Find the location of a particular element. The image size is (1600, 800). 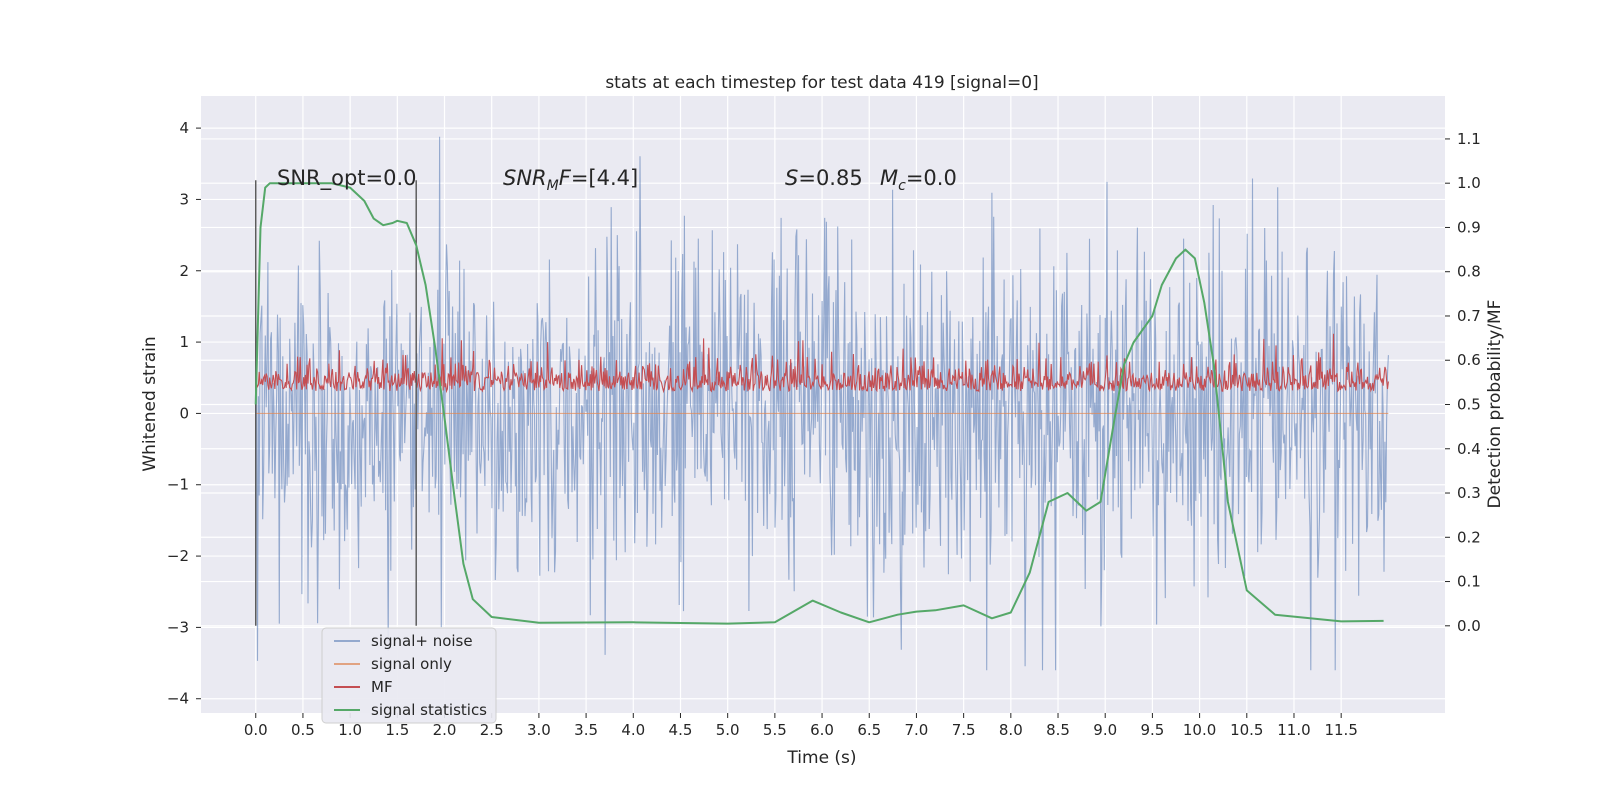

annotation-s: S=0.85 is located at coordinates (824, 178).